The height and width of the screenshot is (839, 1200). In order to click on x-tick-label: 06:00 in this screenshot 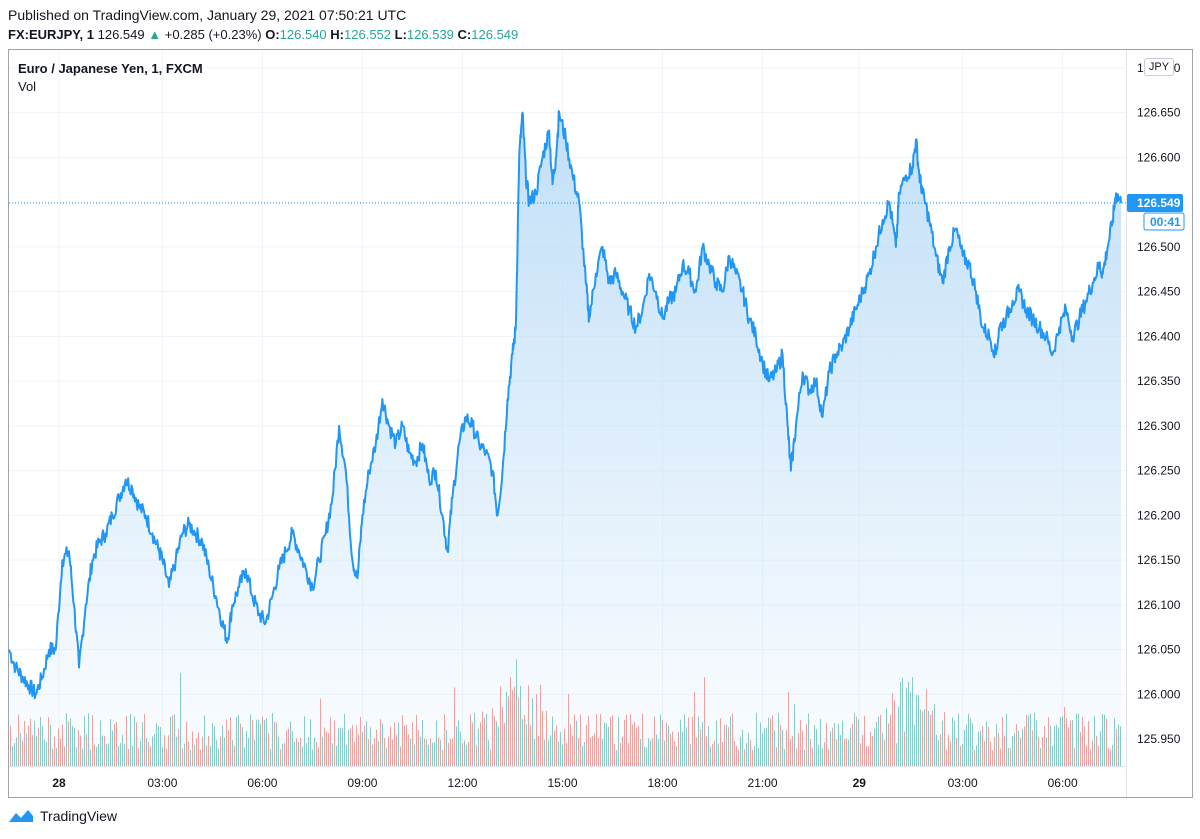, I will do `click(1063, 783)`.